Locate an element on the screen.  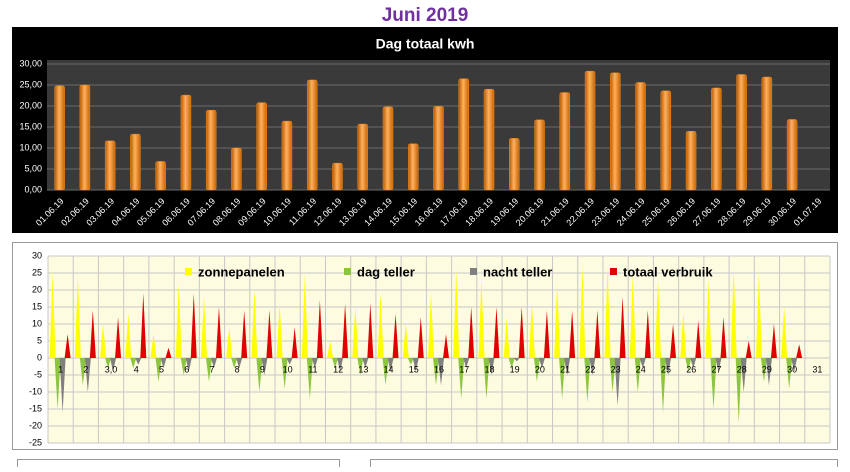
x-tick-label: 17 is located at coordinates (464, 369).